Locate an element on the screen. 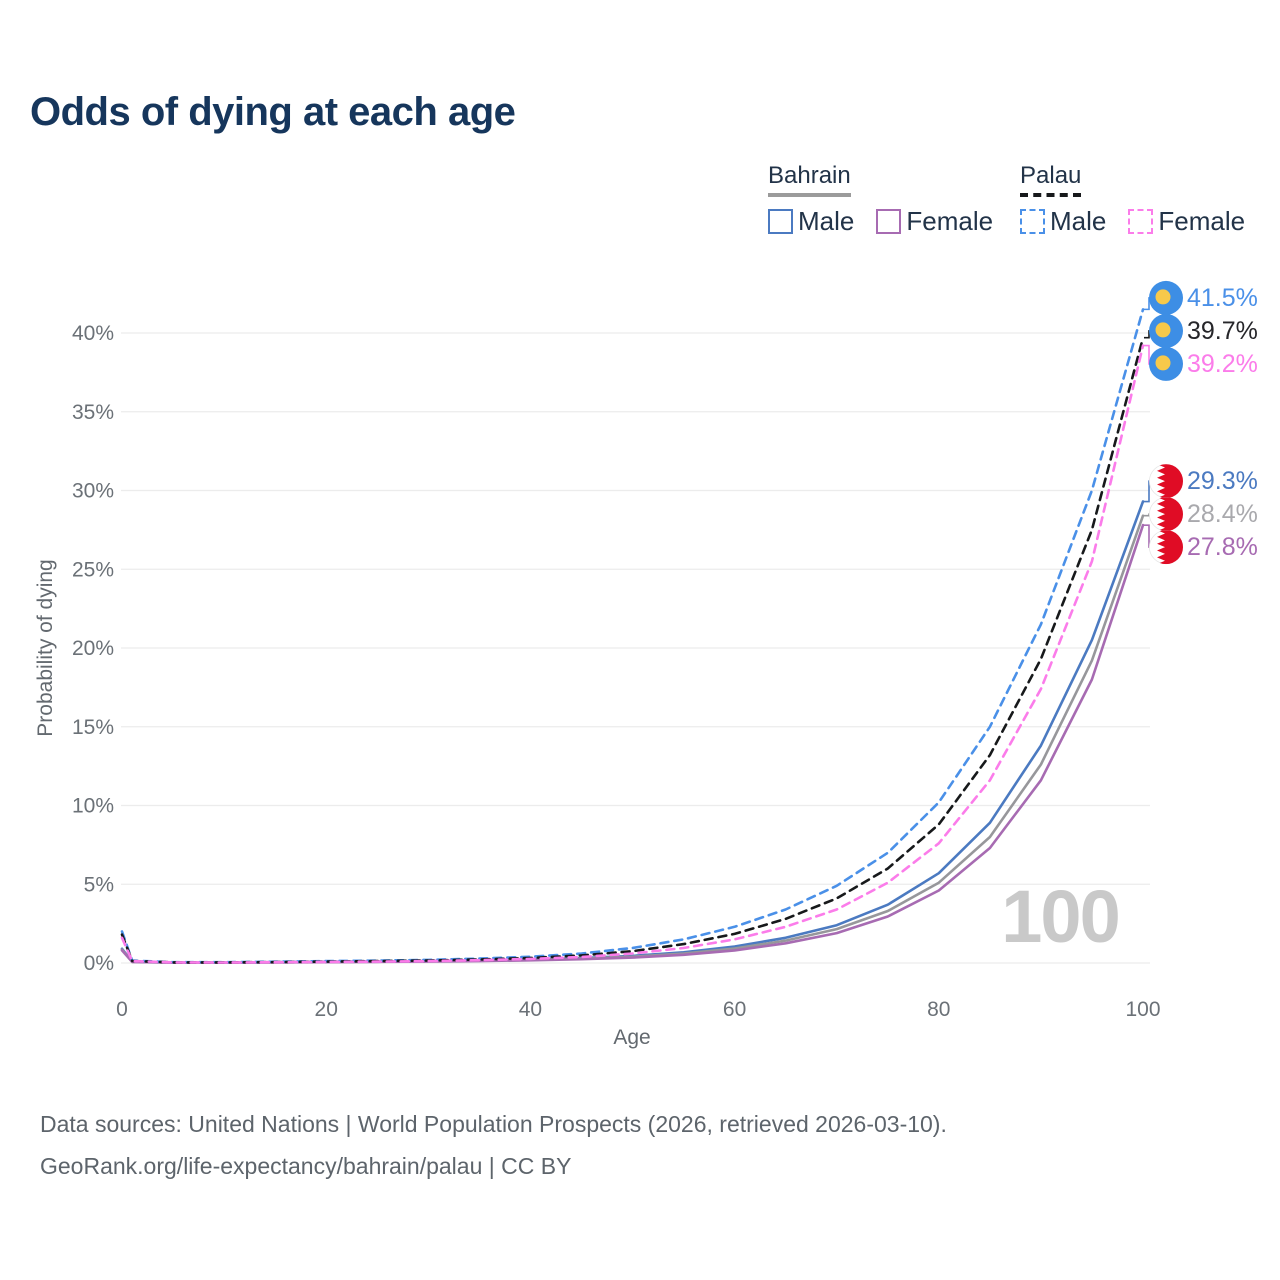  y-tick-label: 20% is located at coordinates (93, 648).